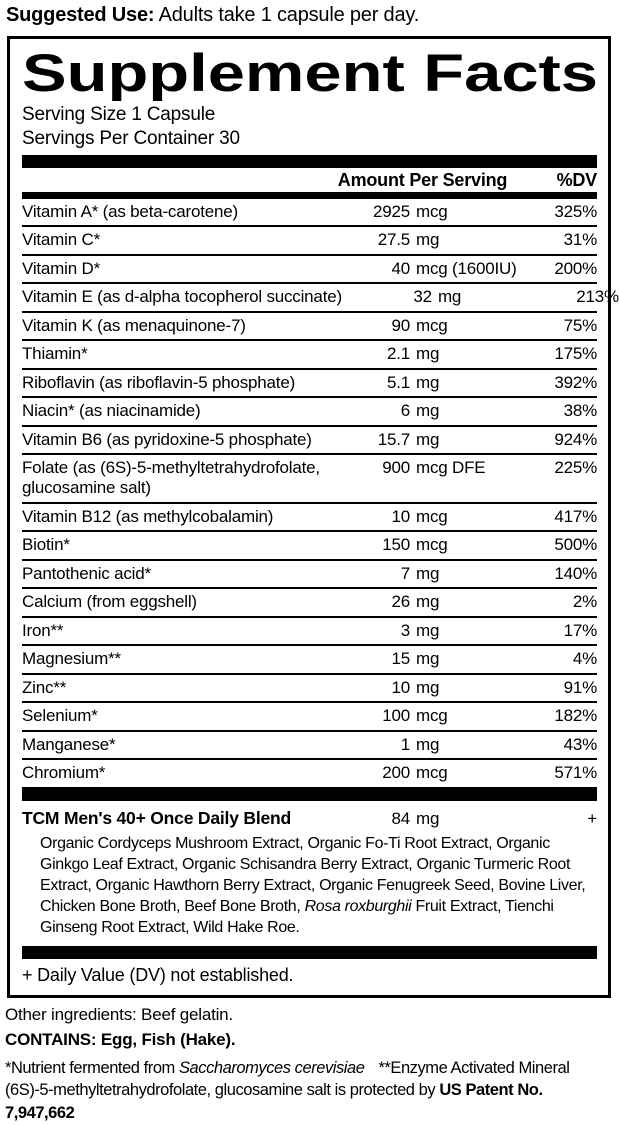  Describe the element at coordinates (400, 268) in the screenshot. I see `nutrient-amount-number: 40` at that location.